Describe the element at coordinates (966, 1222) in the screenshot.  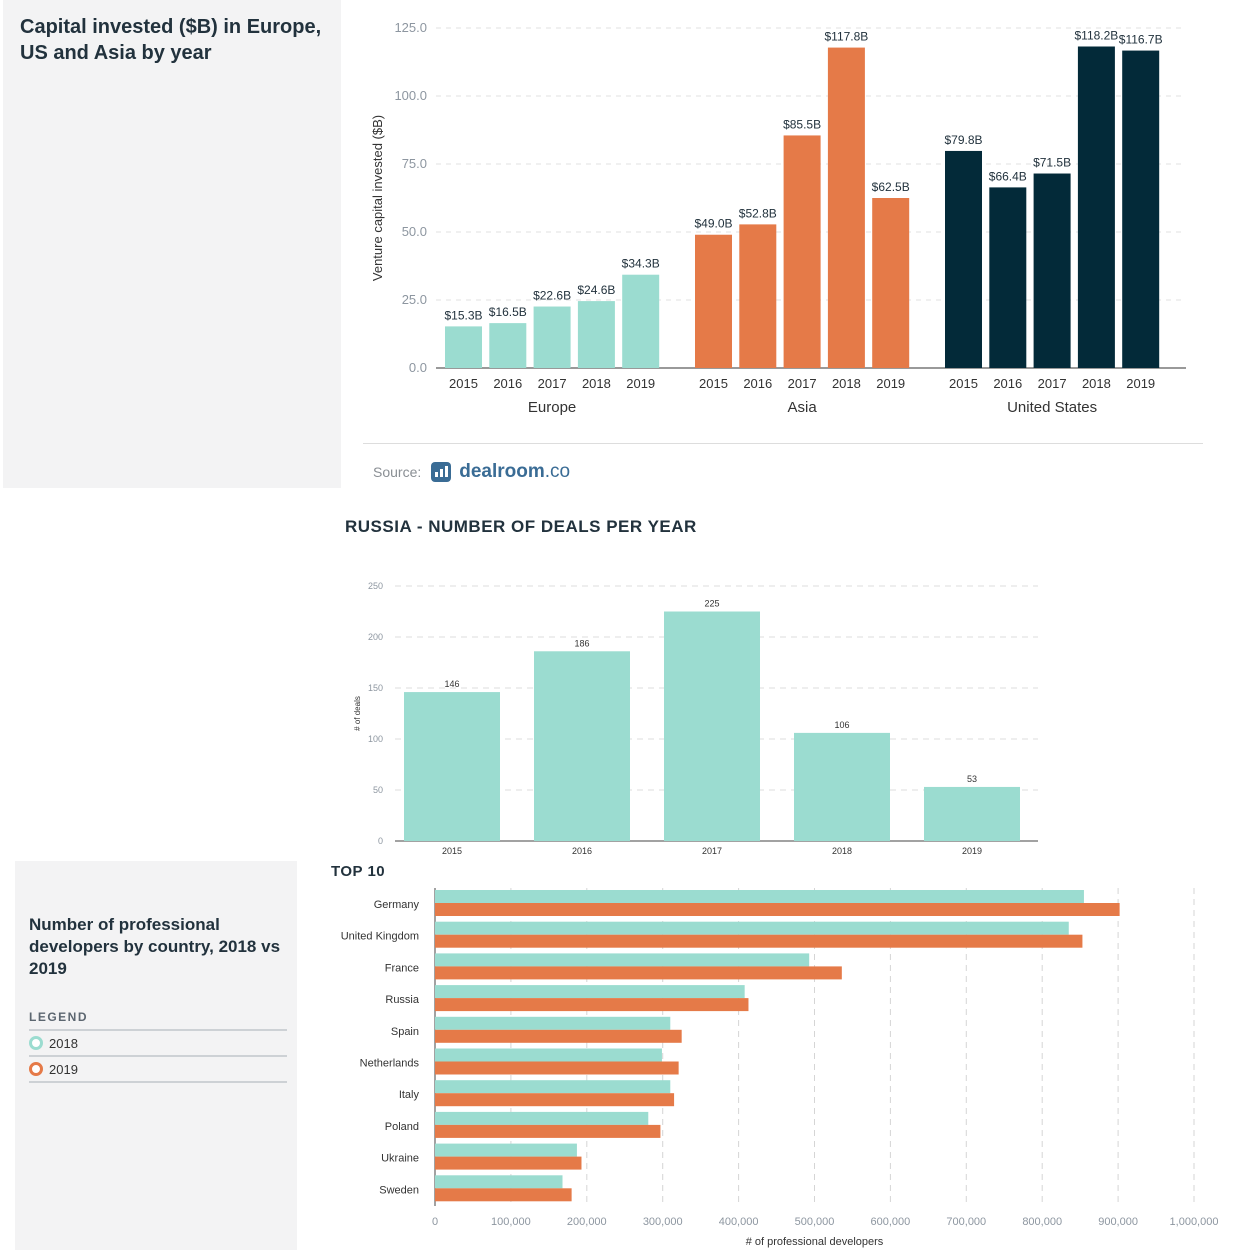
I see `x-tick-label: 700,000` at that location.